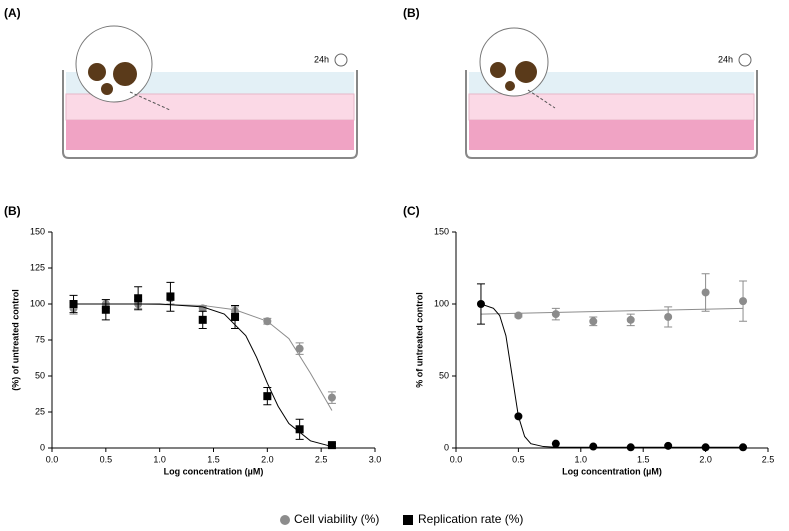 The height and width of the screenshot is (531, 789). I want to click on y-axis-label: (%) of untreated control, so click(15, 340).